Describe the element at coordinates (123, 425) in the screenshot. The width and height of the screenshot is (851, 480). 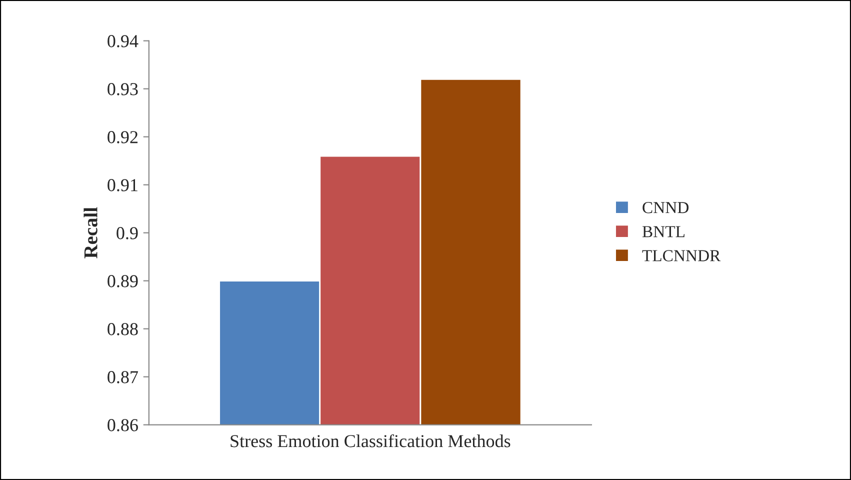
I see `y-tick-label: 0.86` at that location.